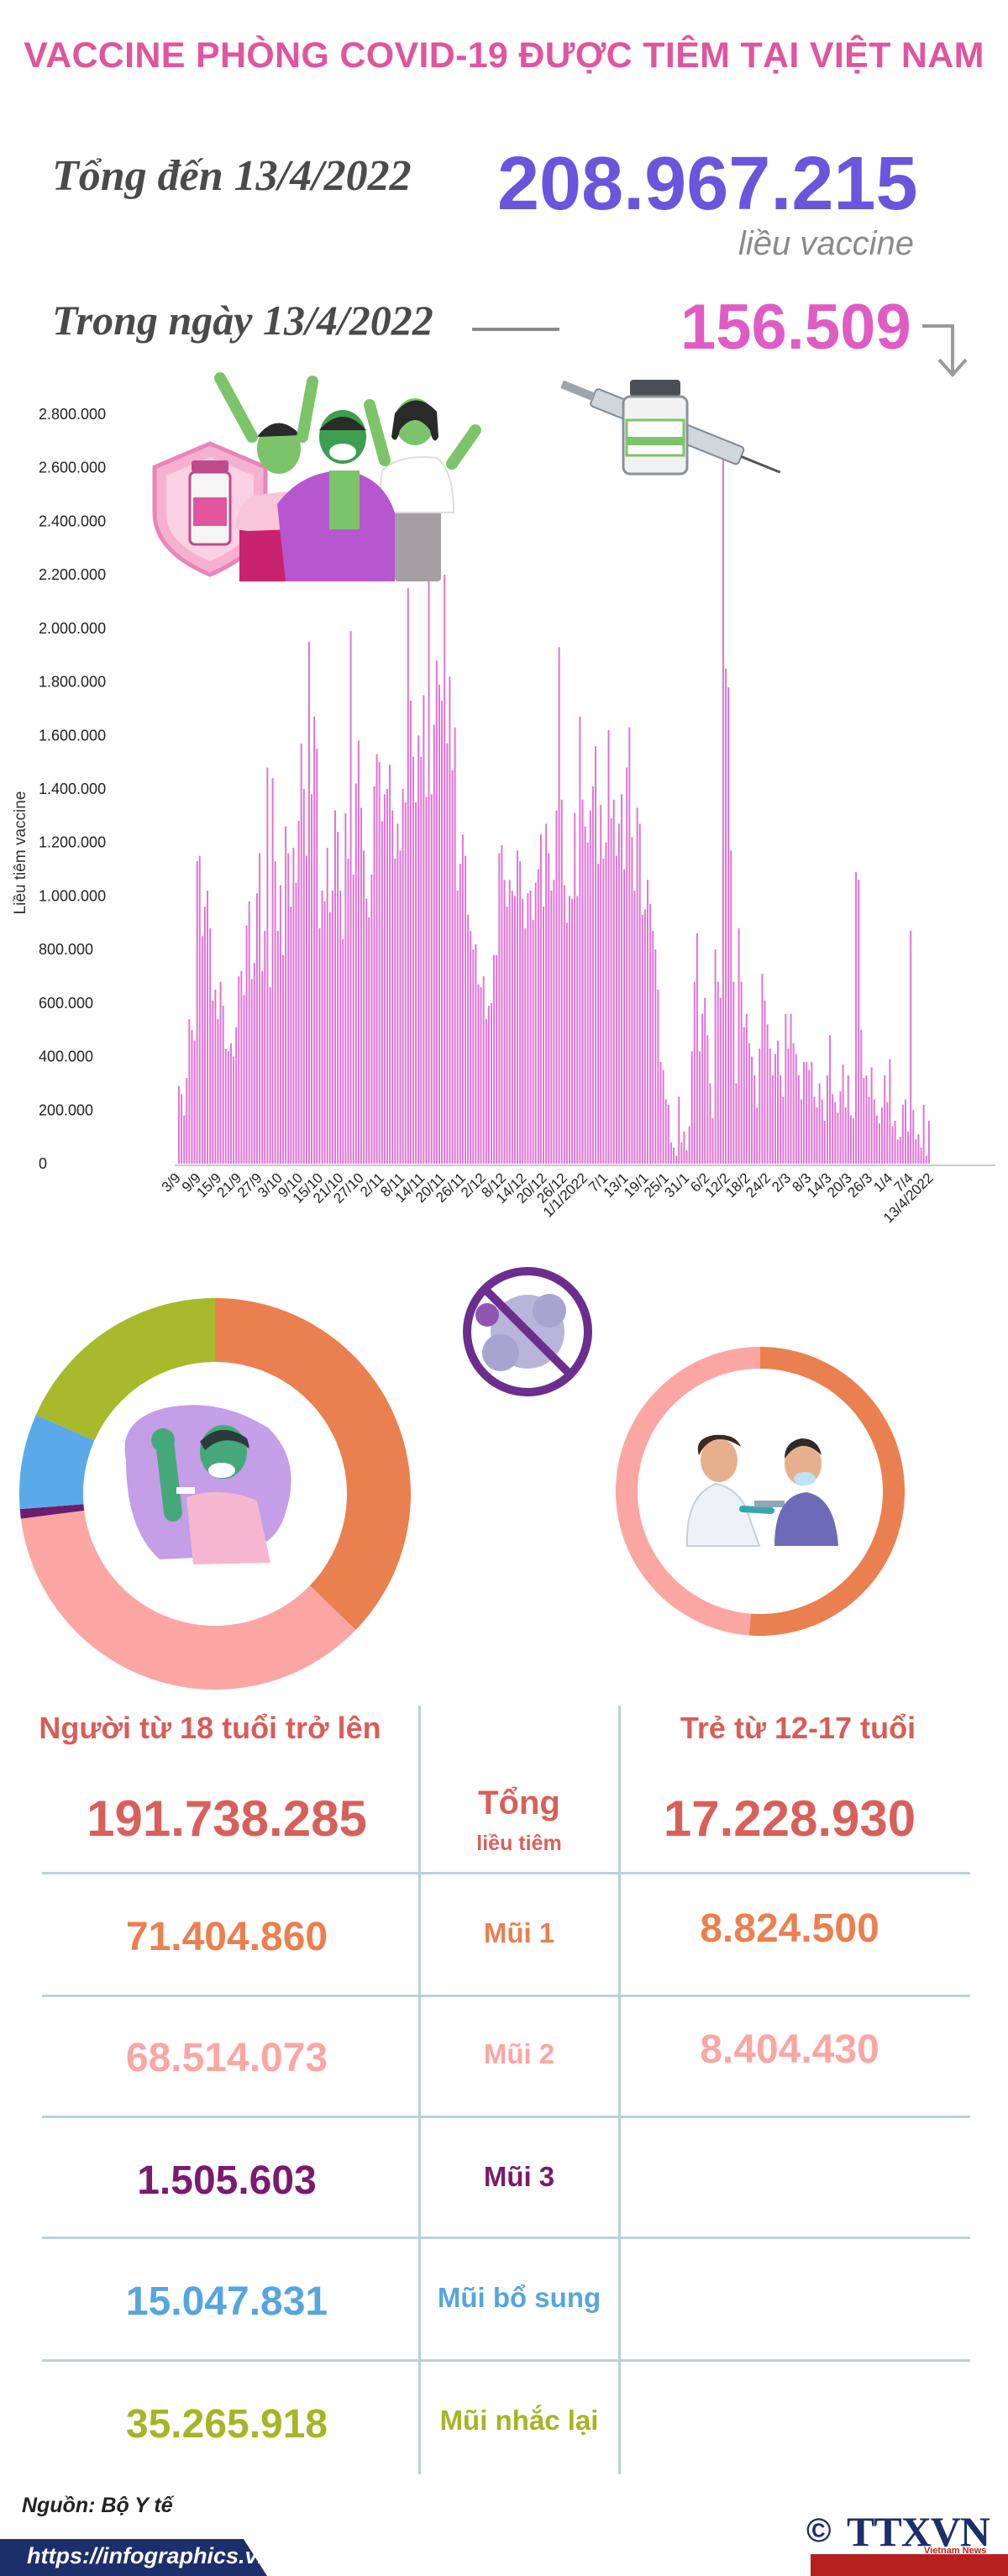  I want to click on table-line-h1, so click(506, 1873).